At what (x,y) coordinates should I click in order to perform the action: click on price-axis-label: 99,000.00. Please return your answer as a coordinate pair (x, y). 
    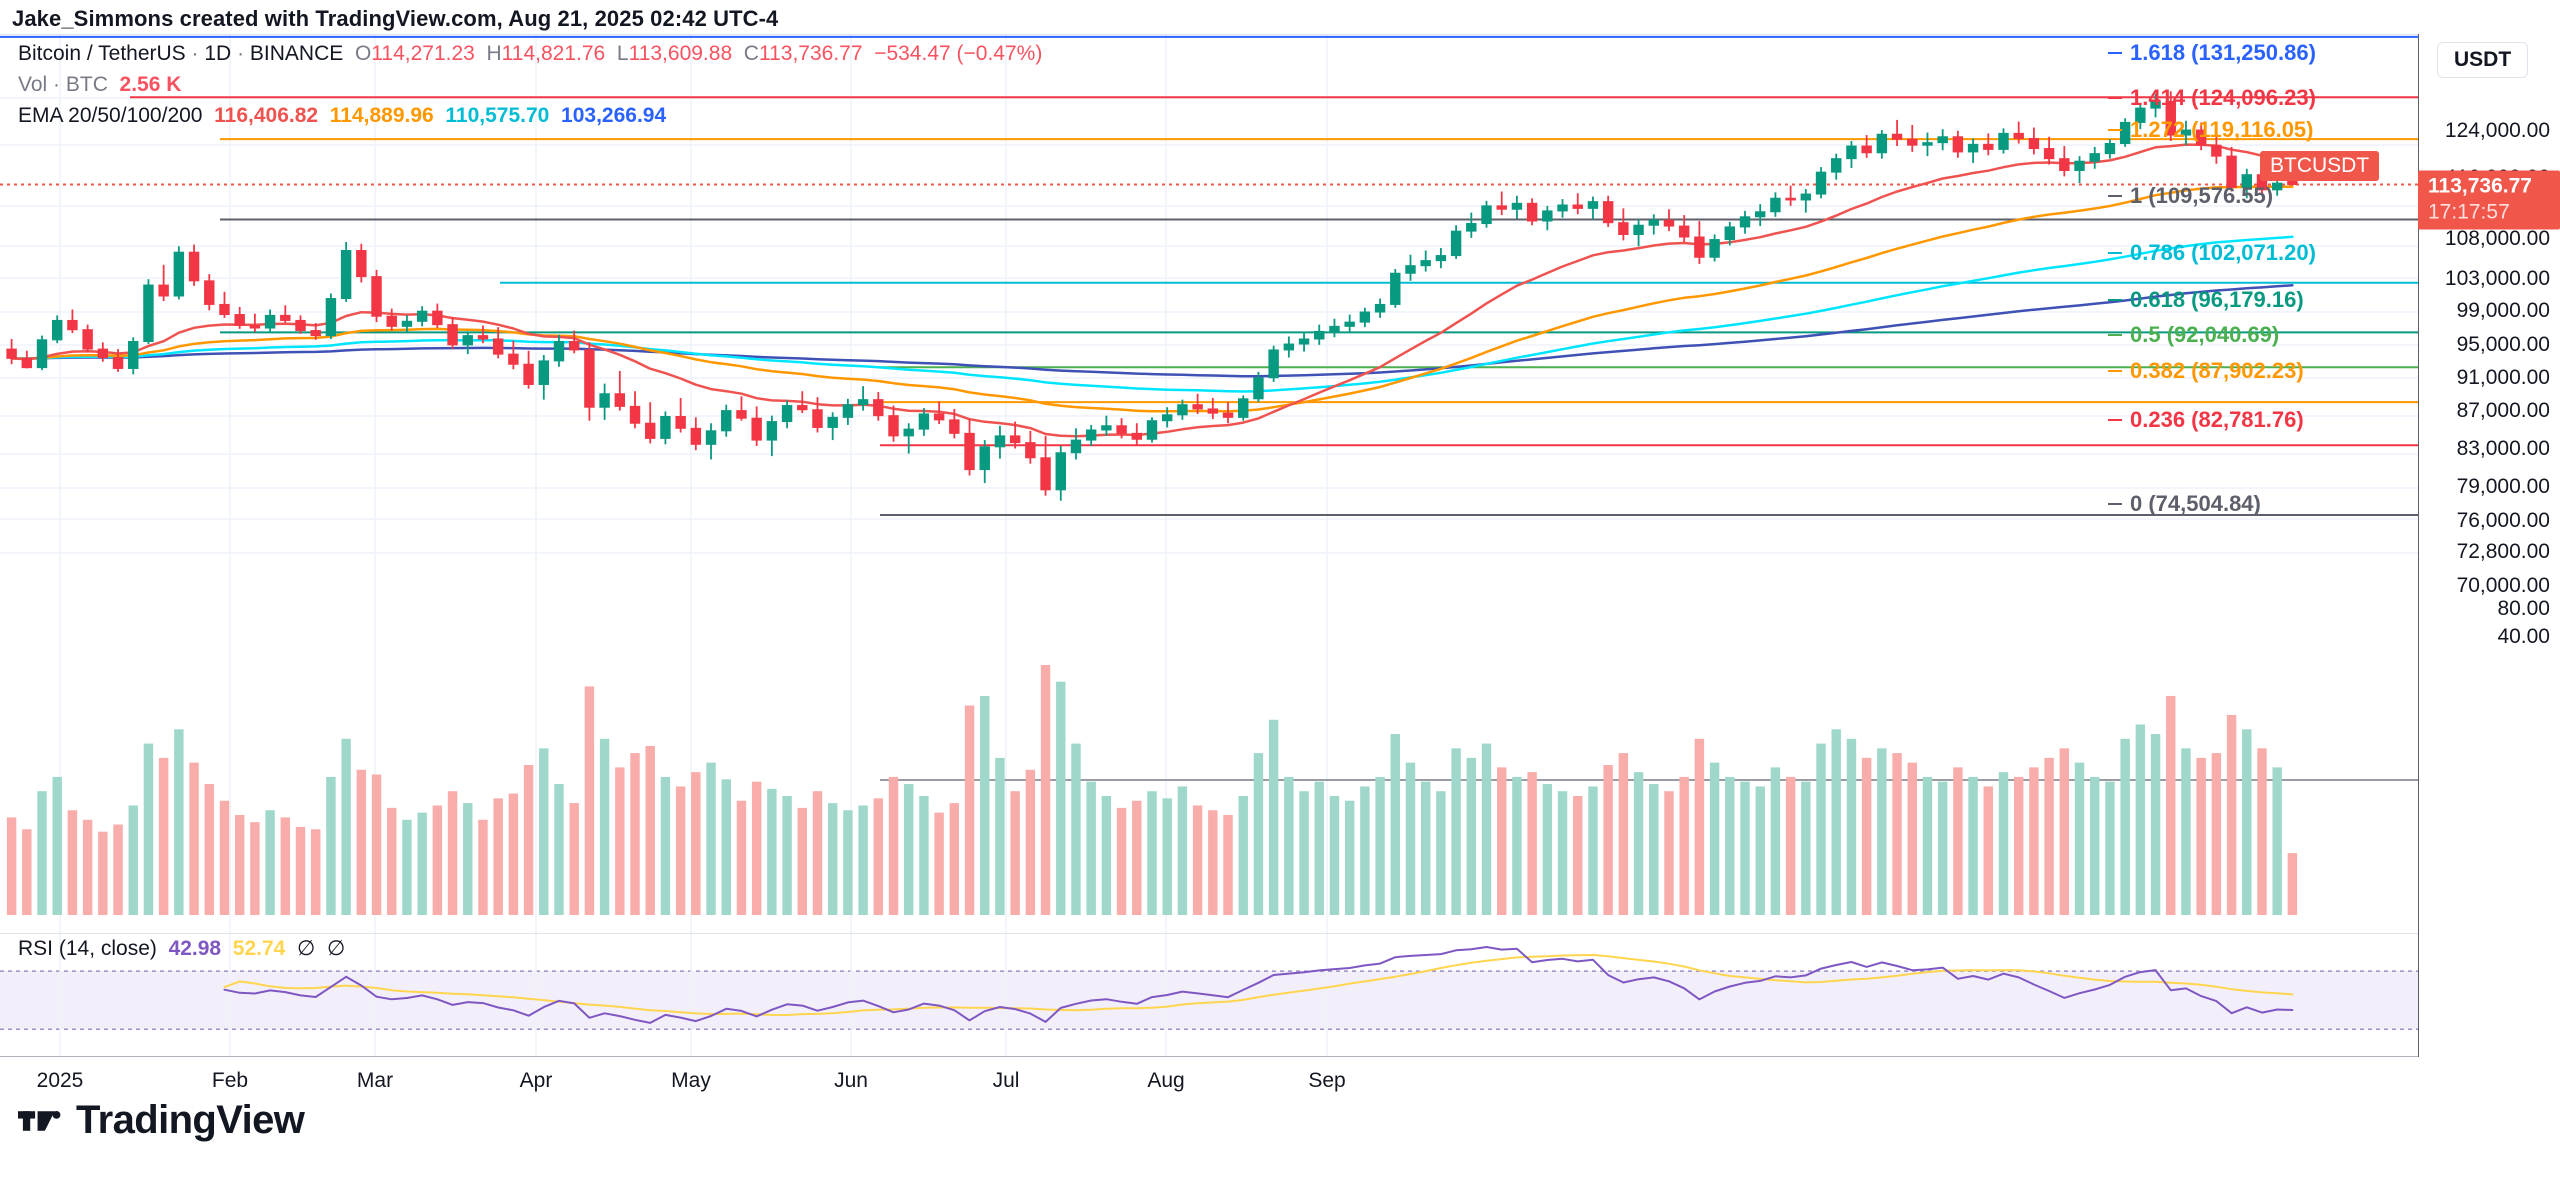
    Looking at the image, I should click on (2503, 310).